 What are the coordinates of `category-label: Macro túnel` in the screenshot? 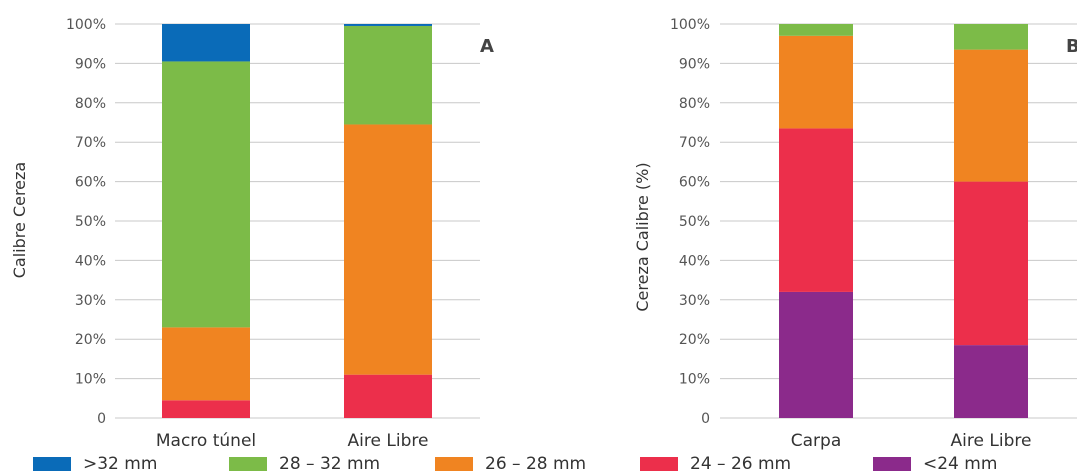 It's located at (206, 441).